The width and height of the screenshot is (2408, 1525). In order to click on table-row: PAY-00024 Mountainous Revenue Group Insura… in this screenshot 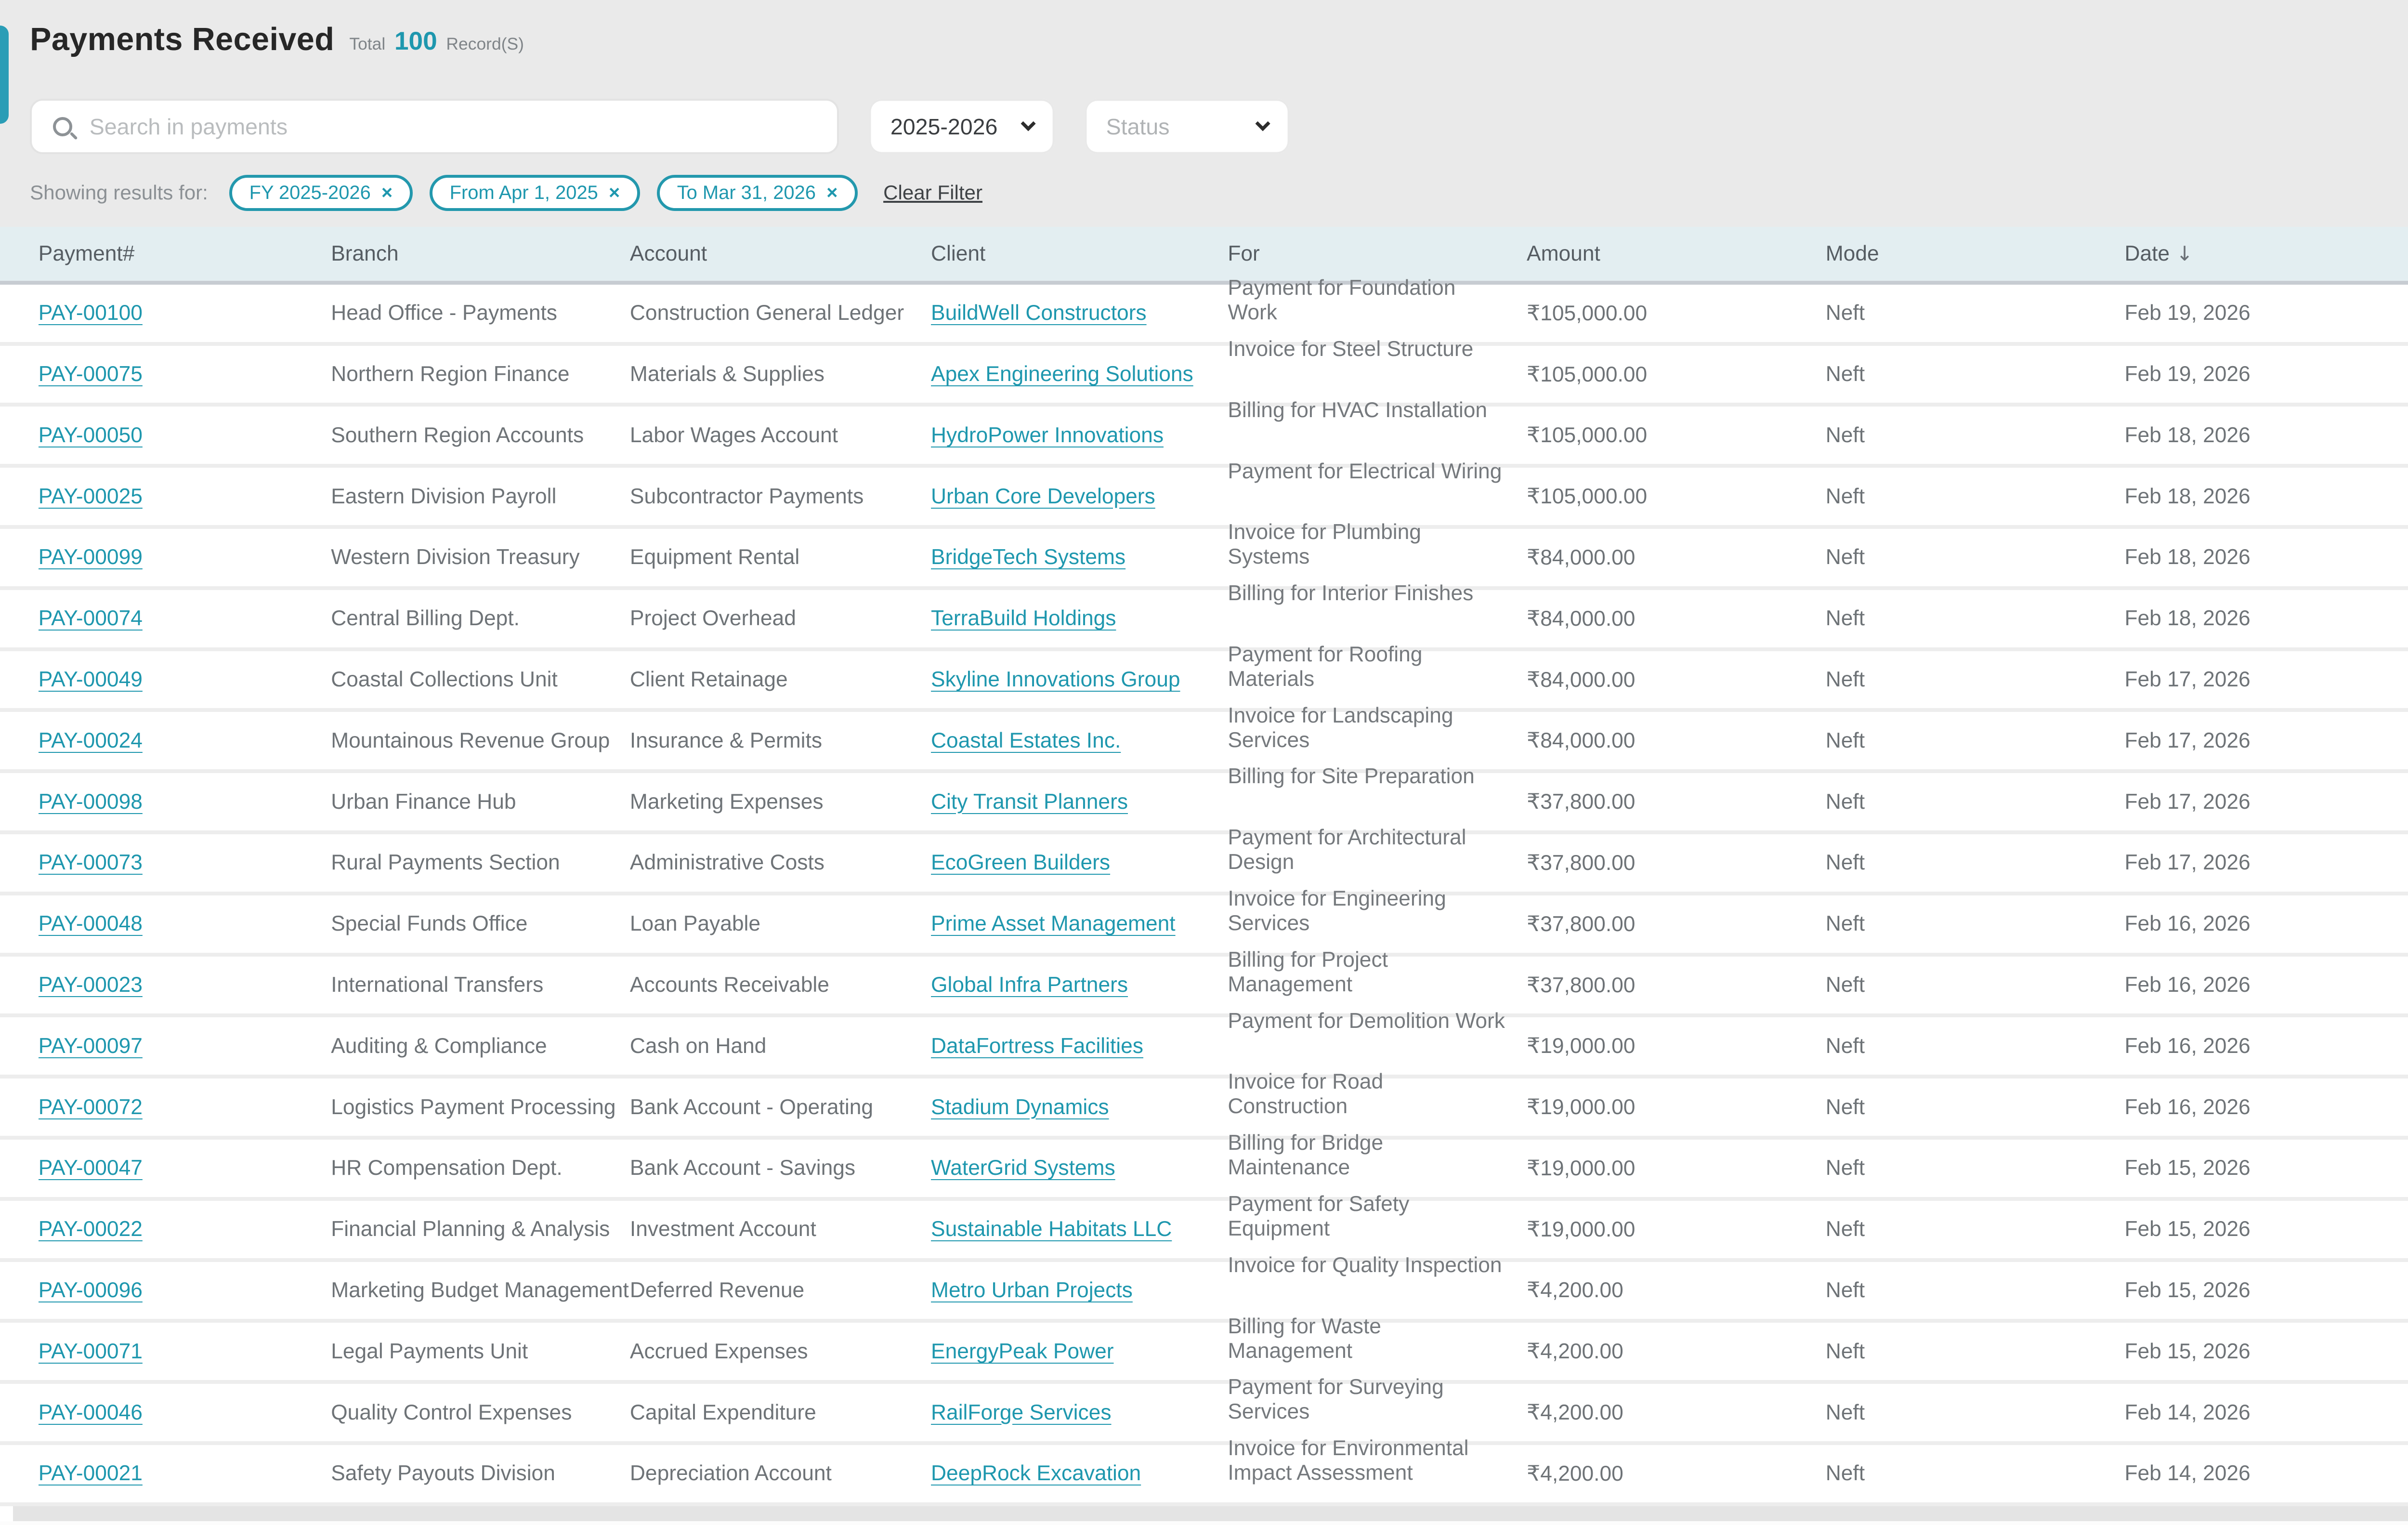, I will do `click(1204, 739)`.